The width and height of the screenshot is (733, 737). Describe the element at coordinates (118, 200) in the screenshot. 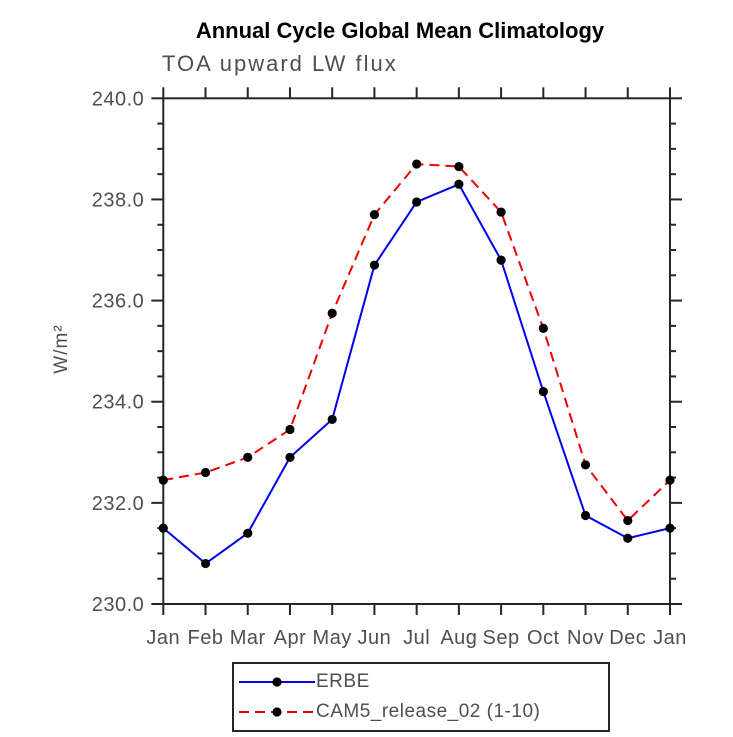

I see `y-tick-label: 238.0` at that location.